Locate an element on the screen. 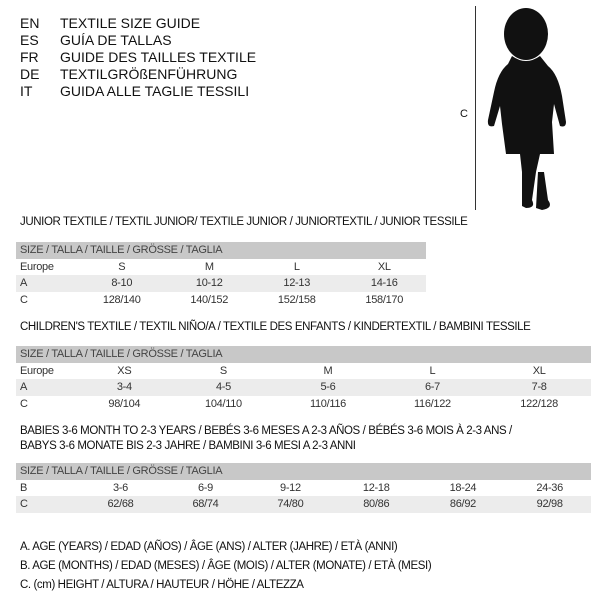 The image size is (600, 600). cell: 3-6 is located at coordinates (120, 487).